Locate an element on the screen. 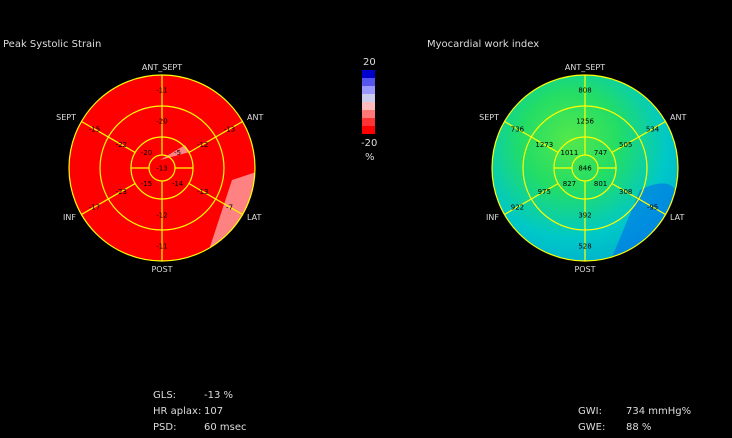  apical-segment-value: -14 is located at coordinates (178, 184).